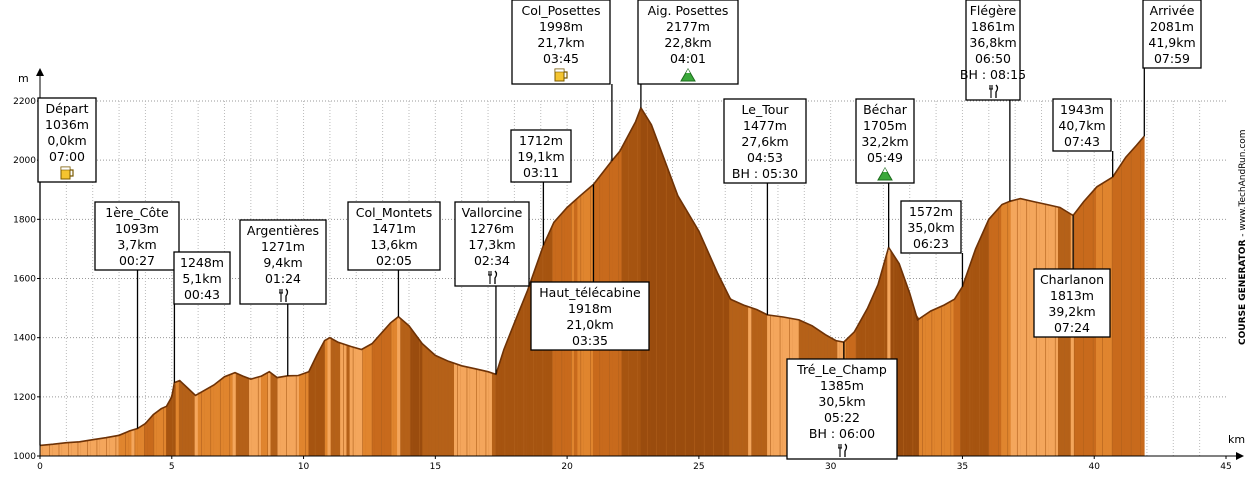 This screenshot has width=1251, height=480. I want to click on annotation-text: 04:53, so click(765, 157).